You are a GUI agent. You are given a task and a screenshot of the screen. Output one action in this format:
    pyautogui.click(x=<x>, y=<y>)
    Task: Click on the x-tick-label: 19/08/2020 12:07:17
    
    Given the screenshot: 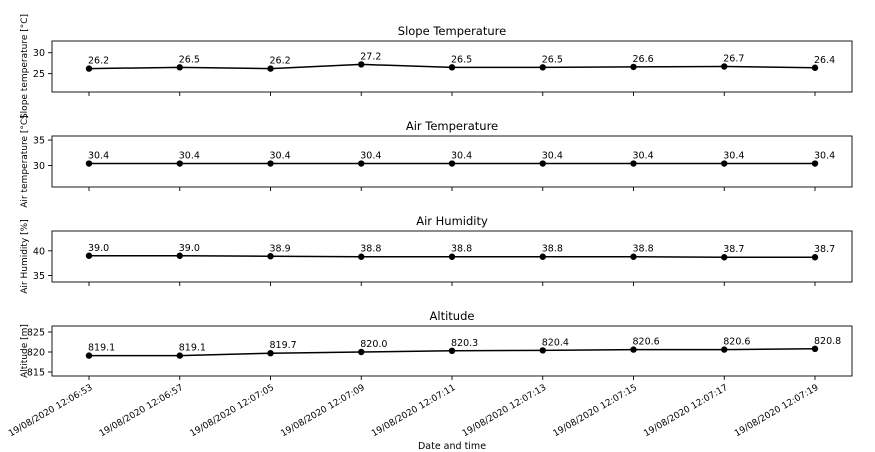 What is the action you would take?
    pyautogui.click(x=685, y=411)
    